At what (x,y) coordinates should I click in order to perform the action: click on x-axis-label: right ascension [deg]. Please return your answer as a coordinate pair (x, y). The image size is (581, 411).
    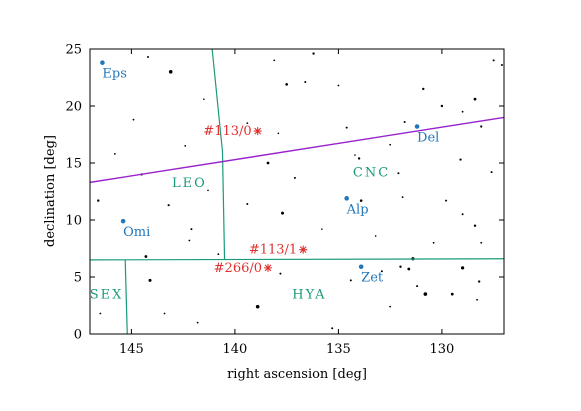
    Looking at the image, I should click on (297, 374).